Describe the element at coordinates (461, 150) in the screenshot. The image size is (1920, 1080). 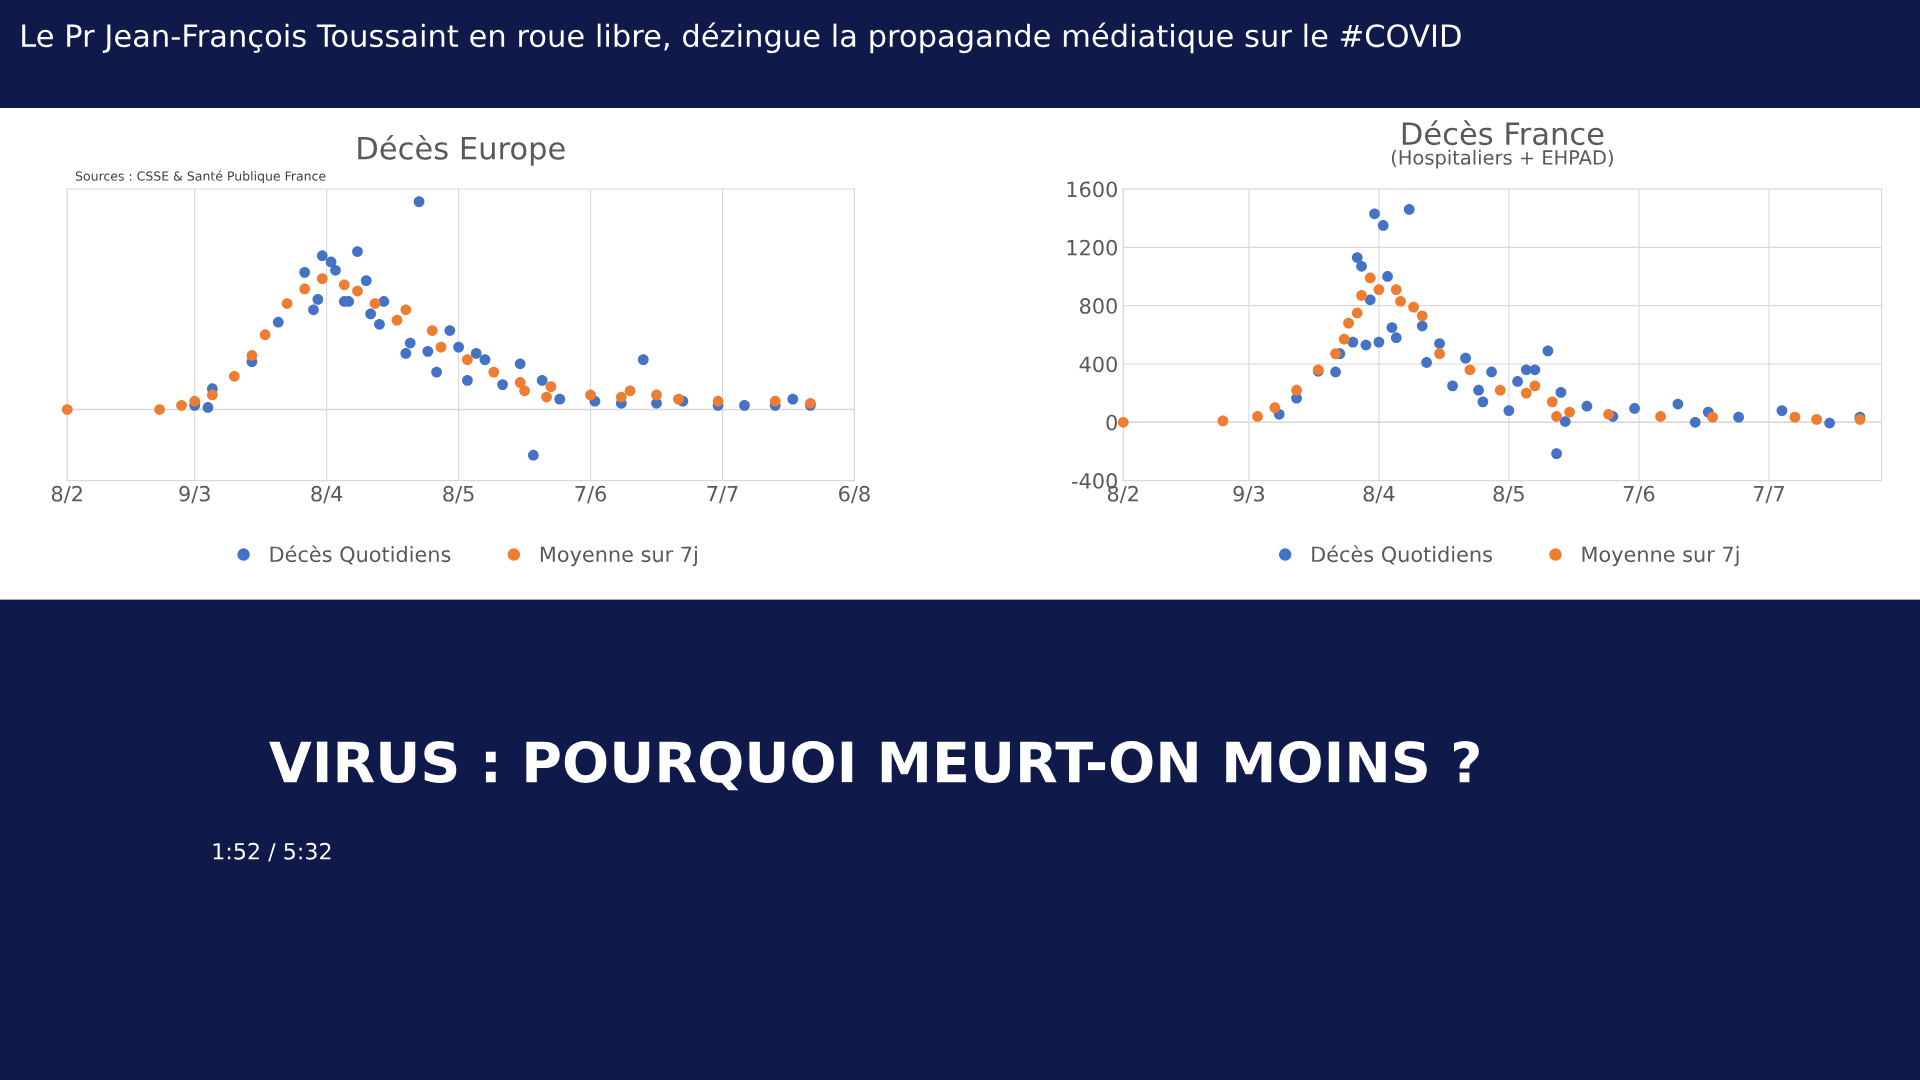
I see `chart-title: Décès Europe` at that location.